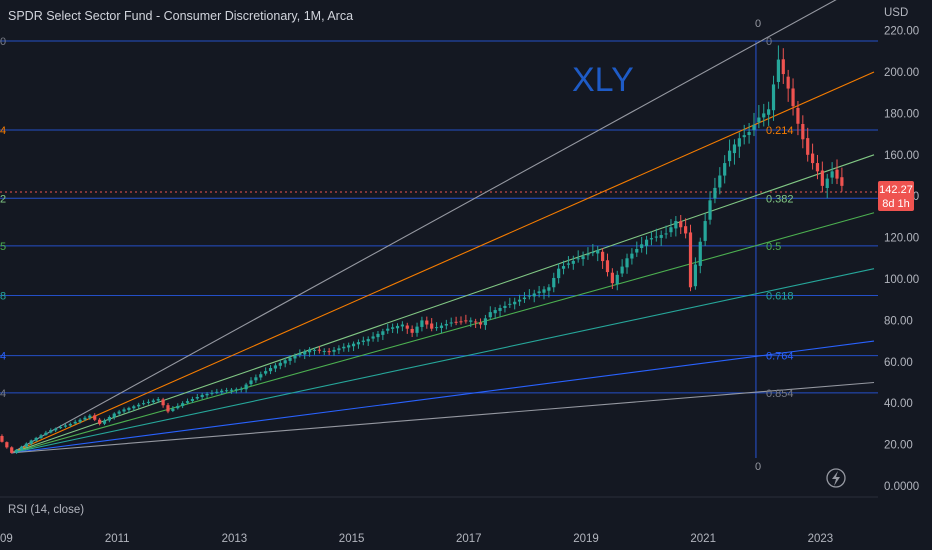  What do you see at coordinates (758, 467) in the screenshot?
I see `fib-zero-bottom-label: 0` at bounding box center [758, 467].